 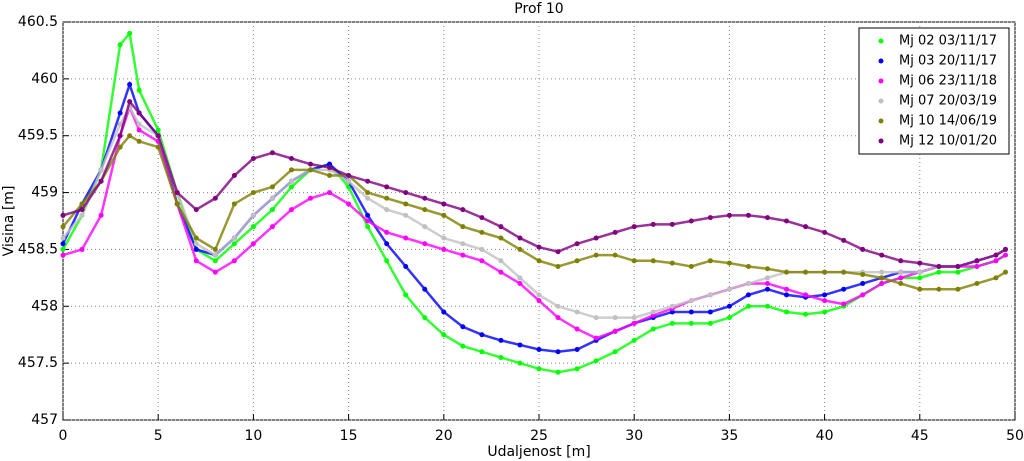 What do you see at coordinates (9, 221) in the screenshot?
I see `y-axis-label: Visina [m]` at bounding box center [9, 221].